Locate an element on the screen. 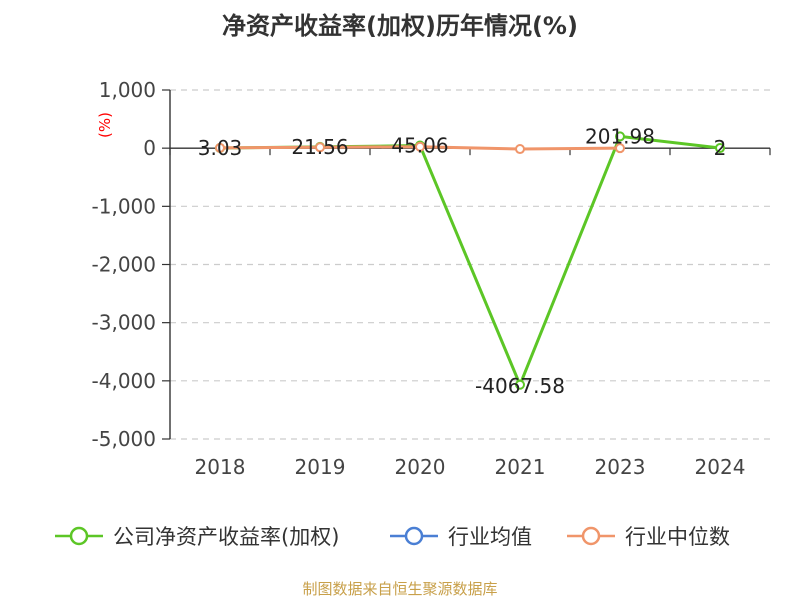 The width and height of the screenshot is (800, 600). x-tick-label: 2019 is located at coordinates (320, 467).